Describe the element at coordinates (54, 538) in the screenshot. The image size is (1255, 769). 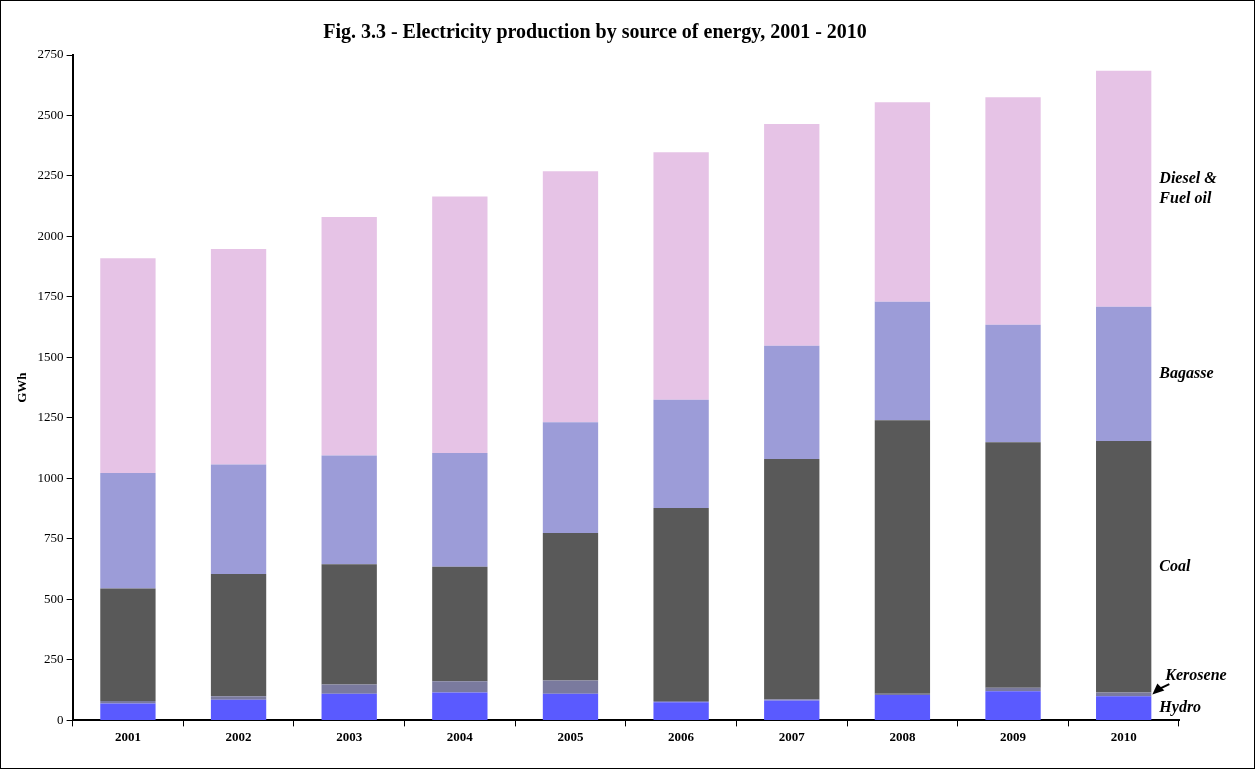
I see `y-tick-label: 750` at that location.